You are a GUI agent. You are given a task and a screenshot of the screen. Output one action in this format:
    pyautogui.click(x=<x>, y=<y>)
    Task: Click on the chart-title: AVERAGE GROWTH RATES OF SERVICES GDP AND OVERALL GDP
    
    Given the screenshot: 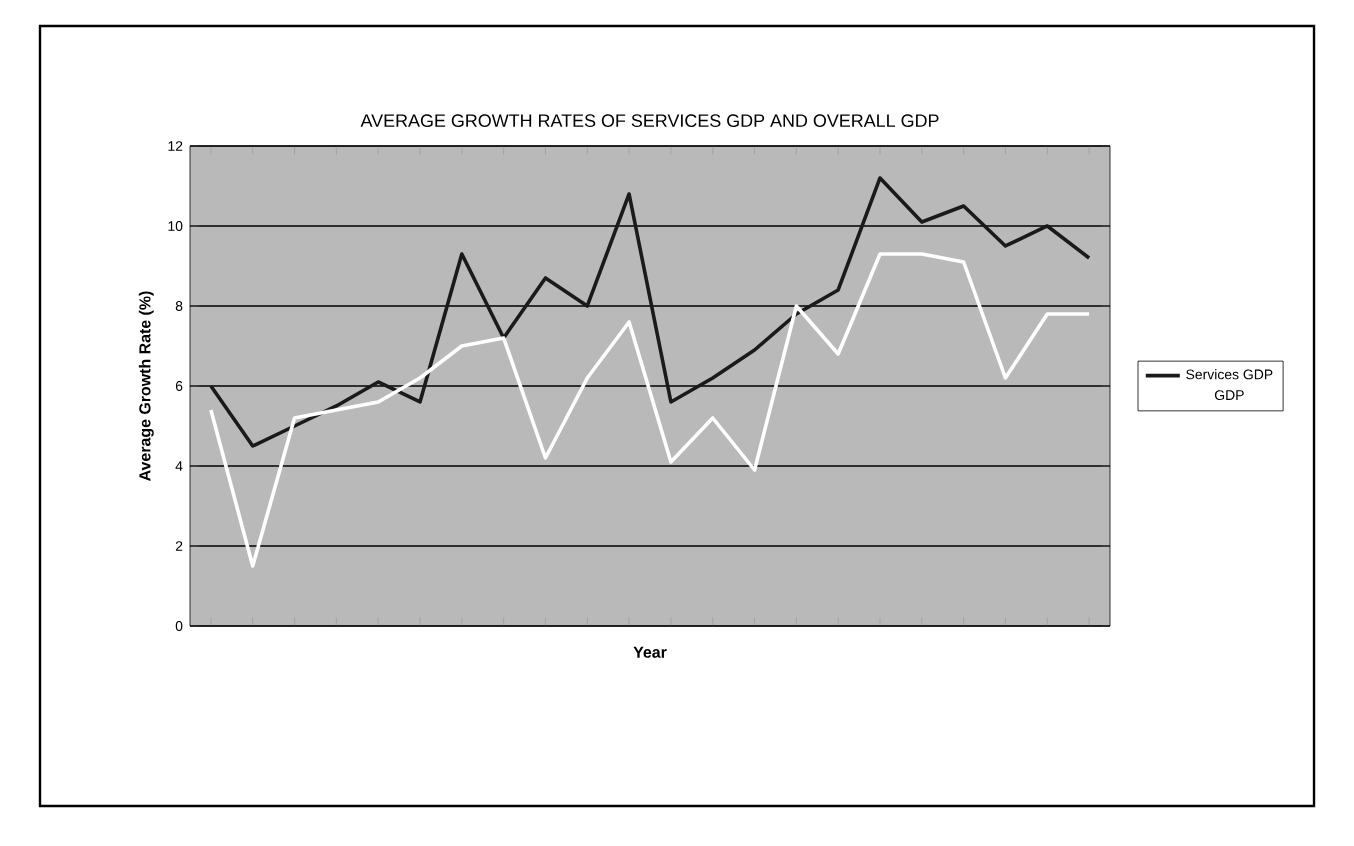 What is the action you would take?
    pyautogui.click(x=649, y=121)
    